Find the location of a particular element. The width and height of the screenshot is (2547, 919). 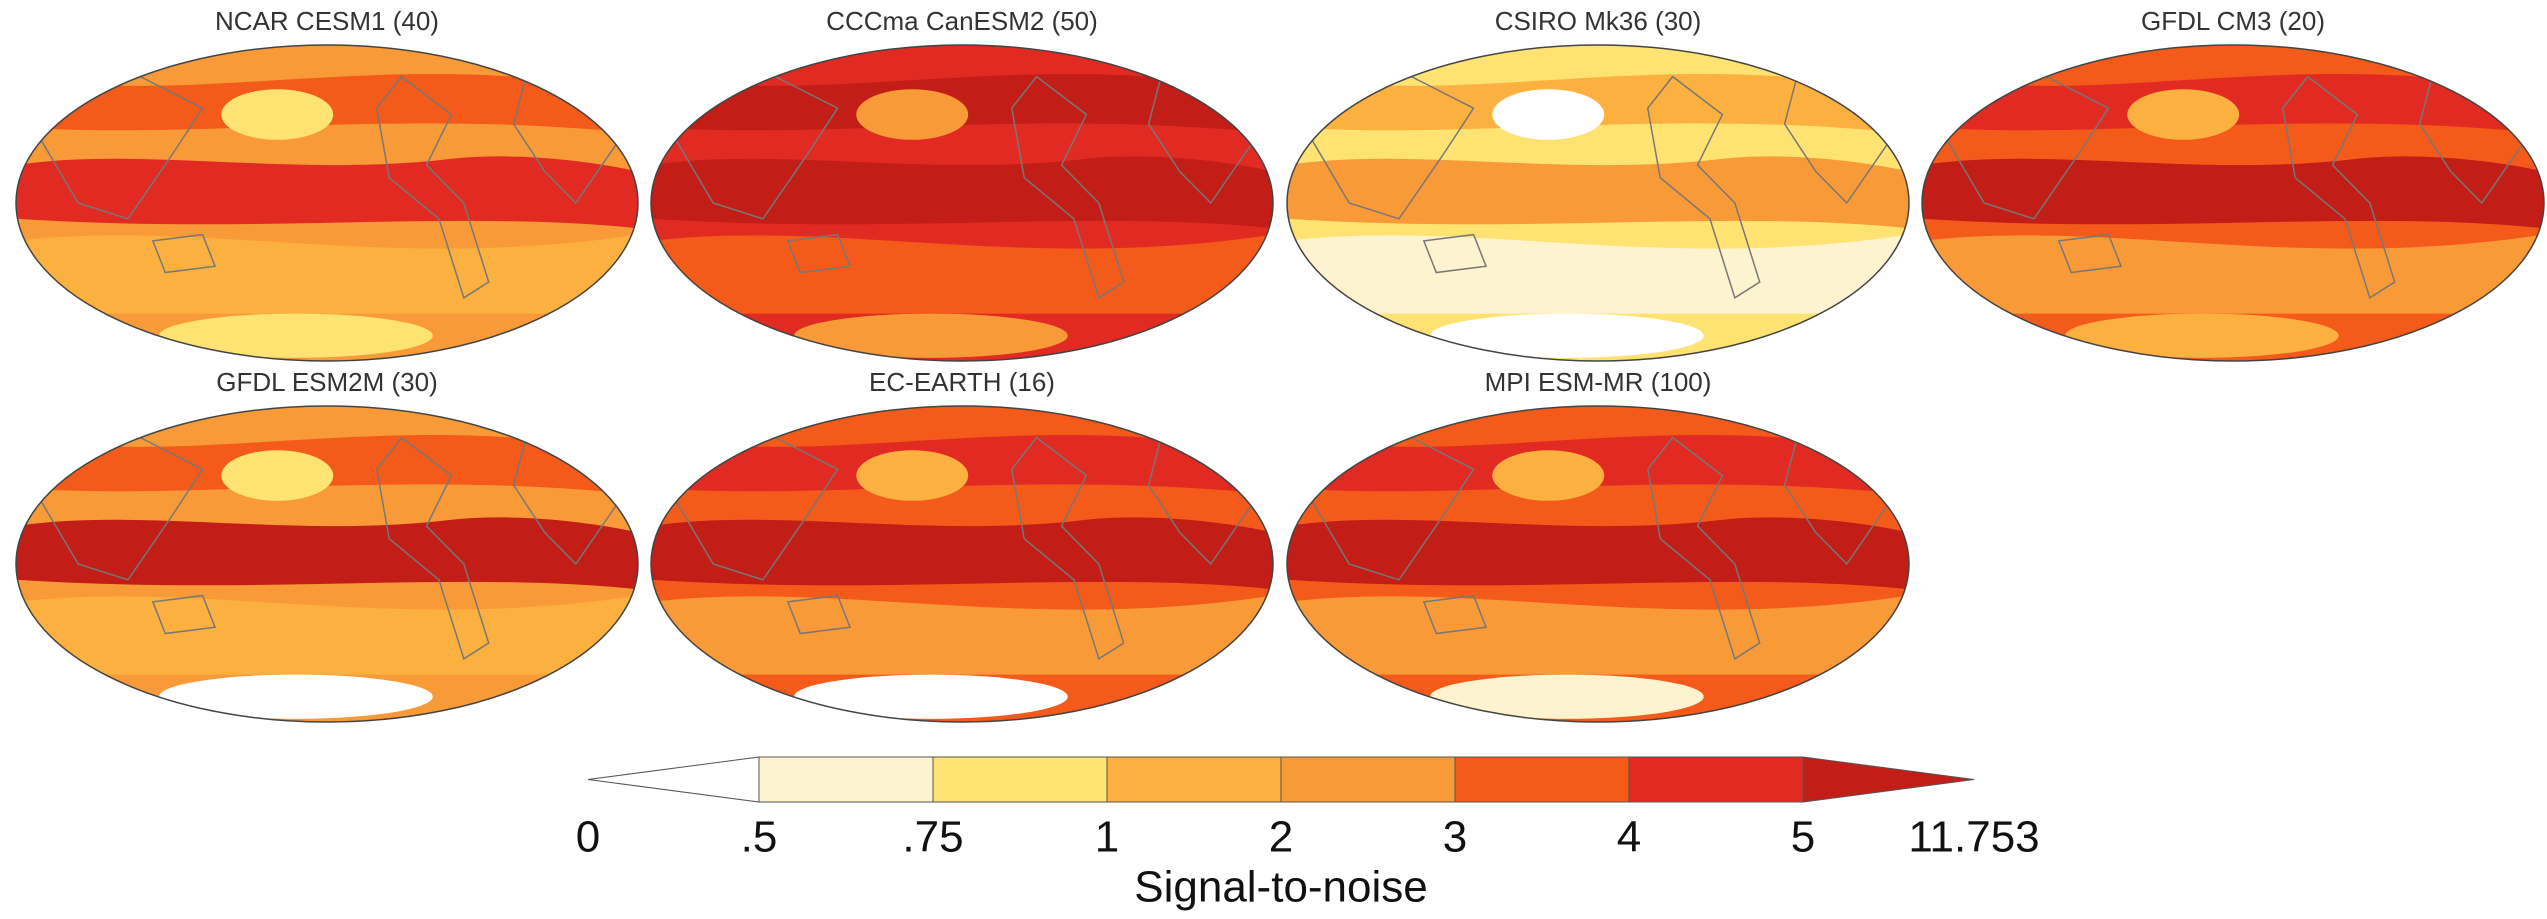

panel-title: NCAR CESM1 (40) is located at coordinates (327, 21).